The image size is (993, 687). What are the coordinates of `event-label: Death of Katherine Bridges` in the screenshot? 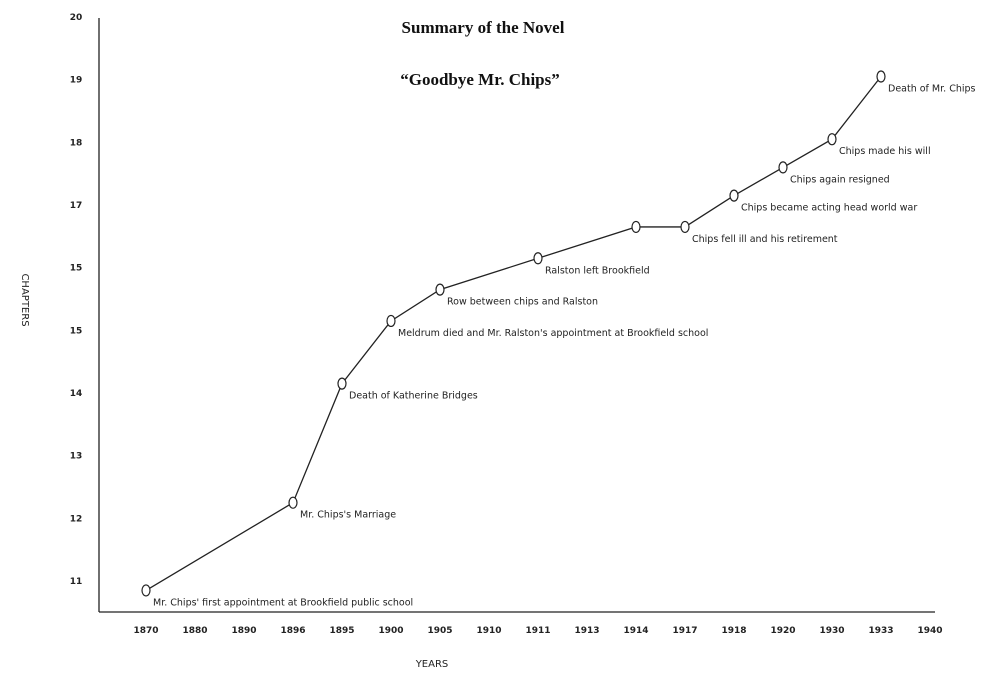 It's located at (413, 396).